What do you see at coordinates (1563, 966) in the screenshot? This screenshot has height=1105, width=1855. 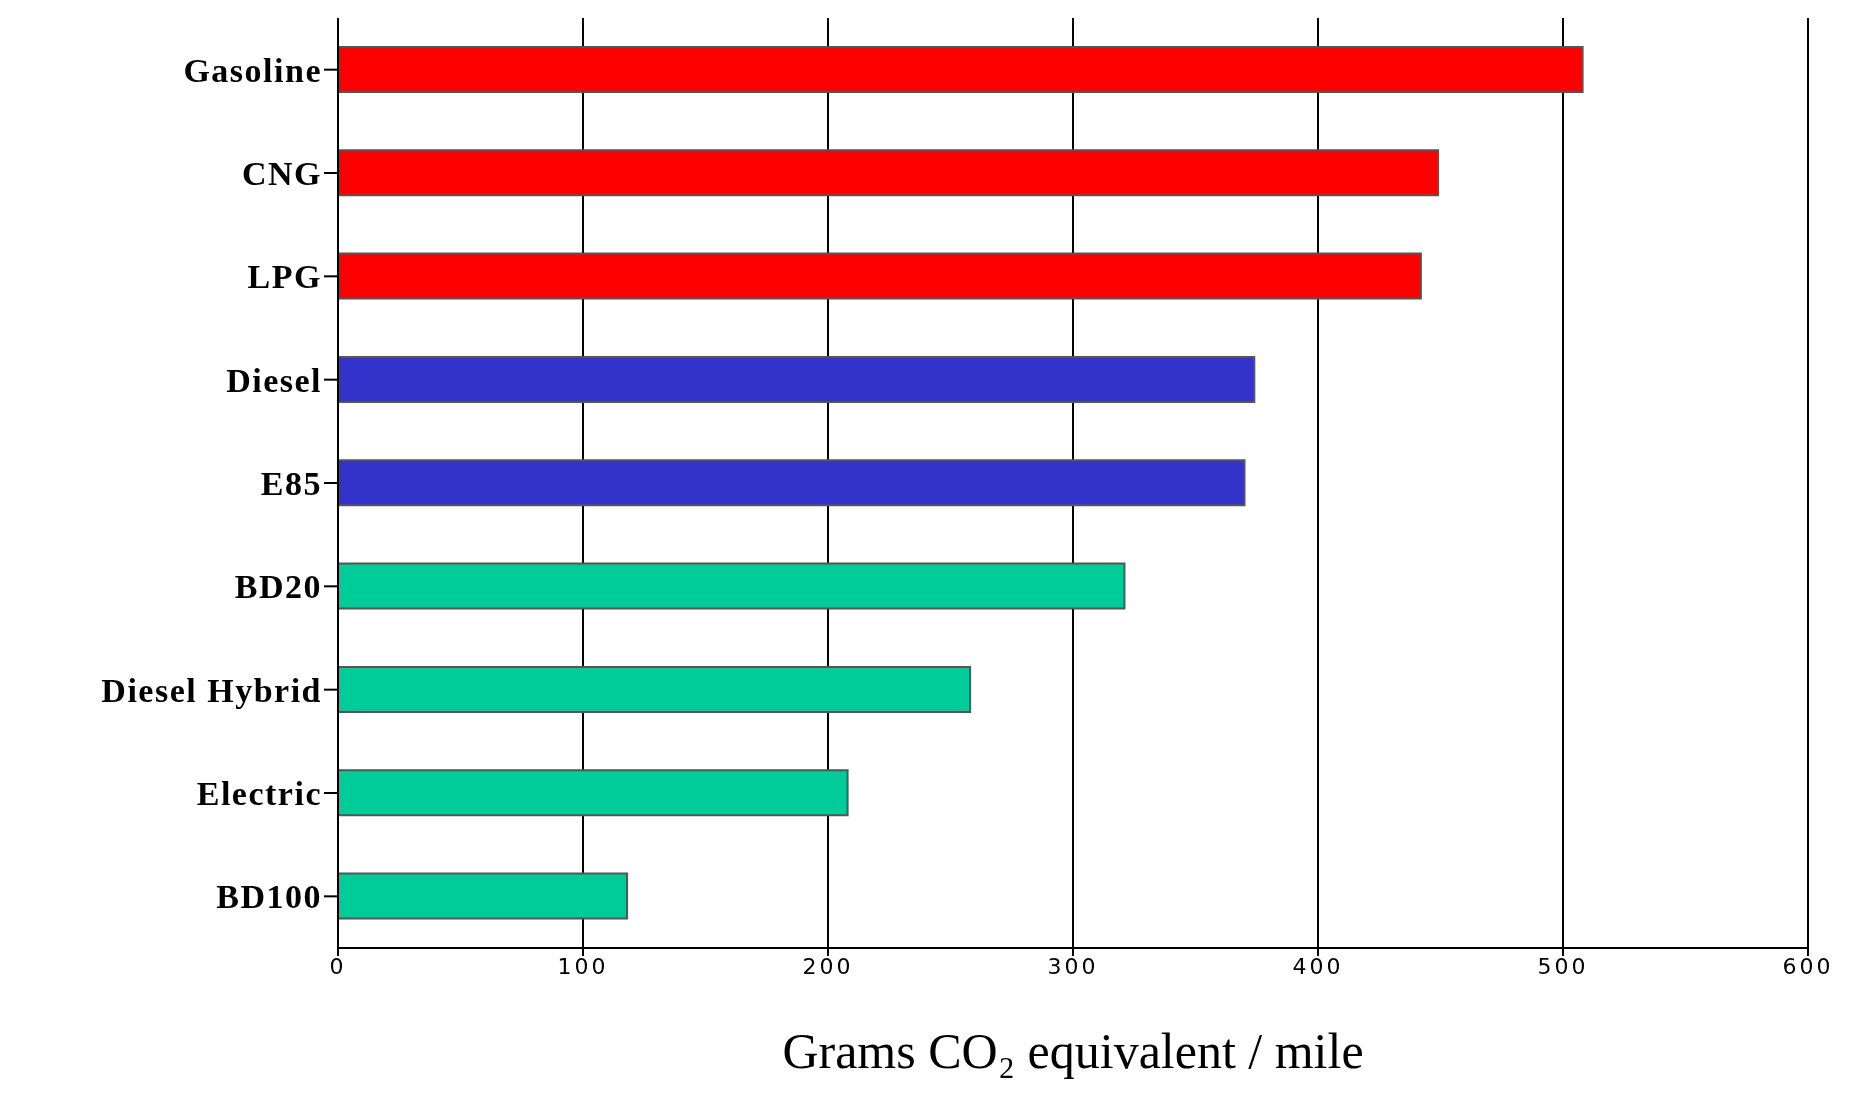 I see `x-tick-label: 500` at bounding box center [1563, 966].